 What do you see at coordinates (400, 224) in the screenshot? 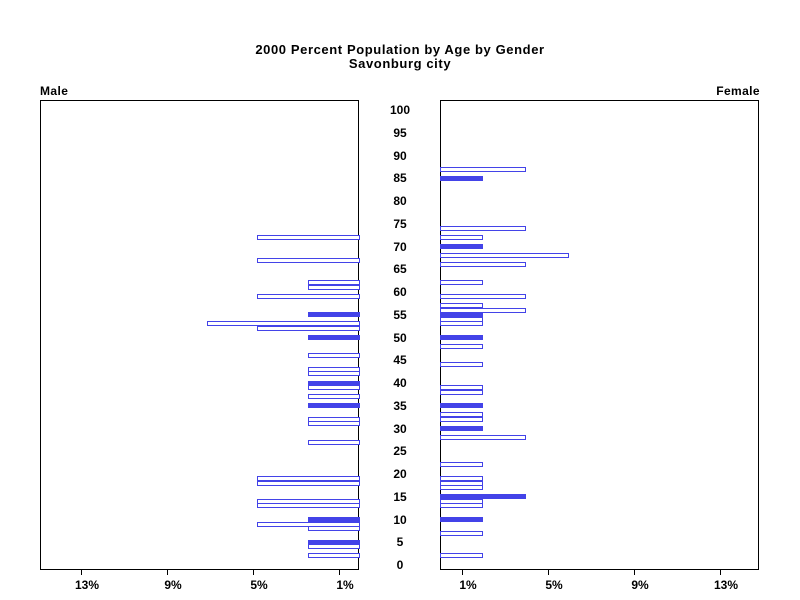
I see `age-axis-label-75: 75` at bounding box center [400, 224].